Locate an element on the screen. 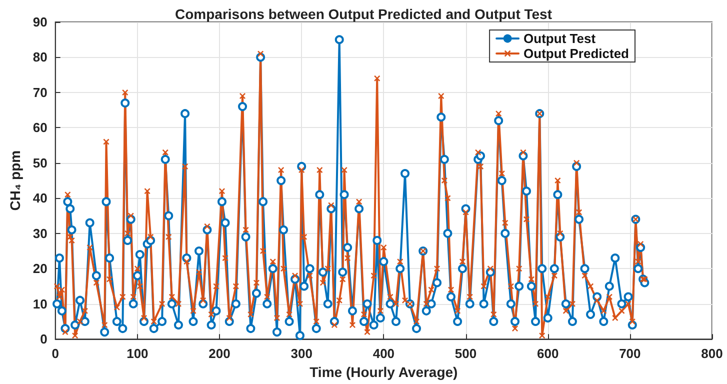 The width and height of the screenshot is (727, 384). y-tick-label: 20 is located at coordinates (40, 268).